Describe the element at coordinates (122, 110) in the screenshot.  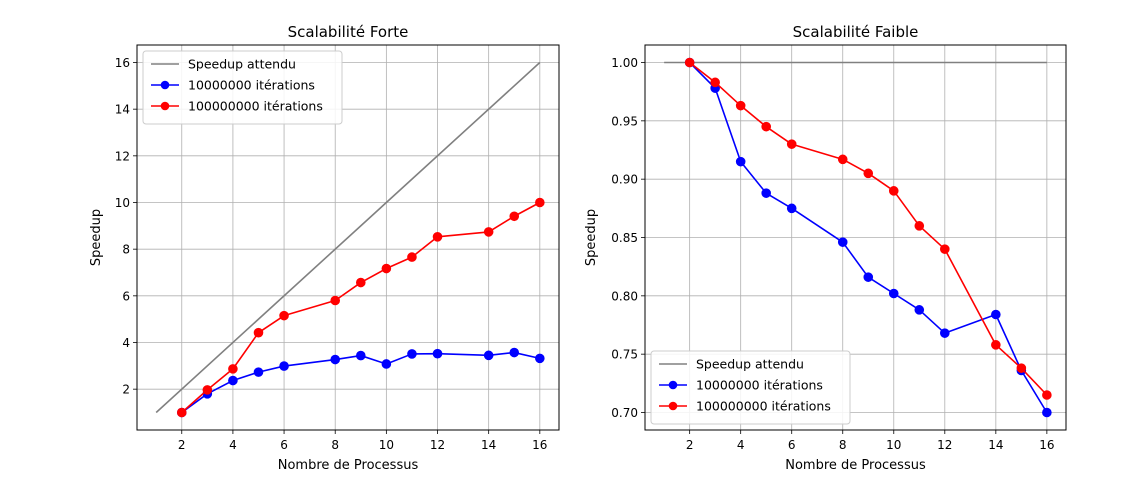
I see `y-tick-label: 14` at that location.